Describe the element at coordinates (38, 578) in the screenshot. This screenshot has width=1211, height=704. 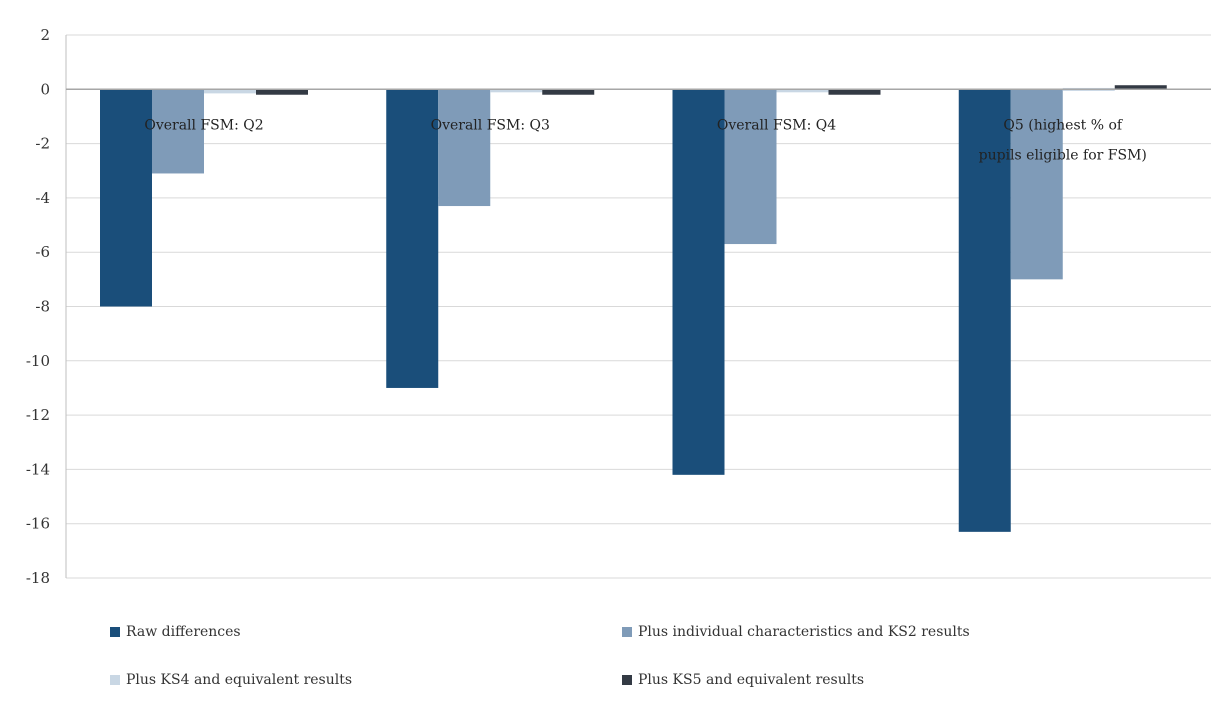
I see `y-tick-label: -18` at that location.